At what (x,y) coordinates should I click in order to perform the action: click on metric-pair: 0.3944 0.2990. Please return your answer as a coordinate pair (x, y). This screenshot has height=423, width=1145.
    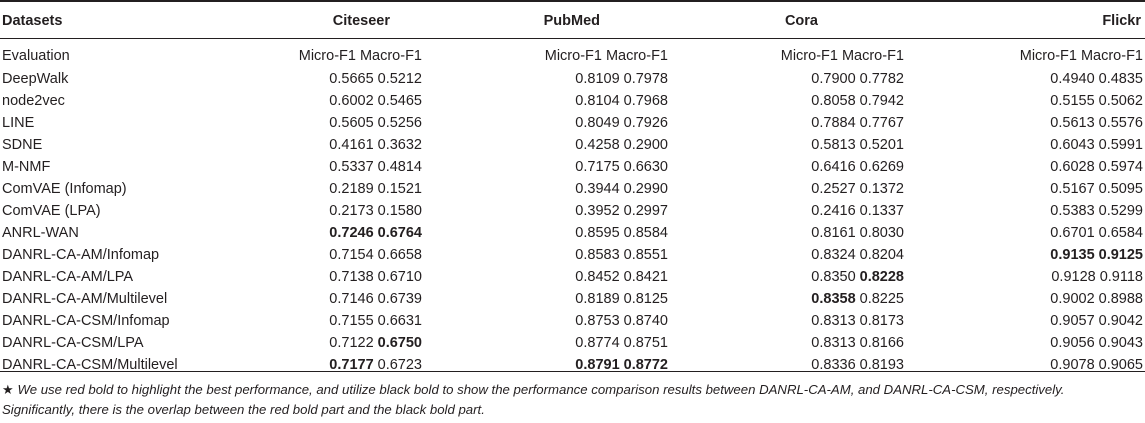
    Looking at the image, I should click on (546, 189).